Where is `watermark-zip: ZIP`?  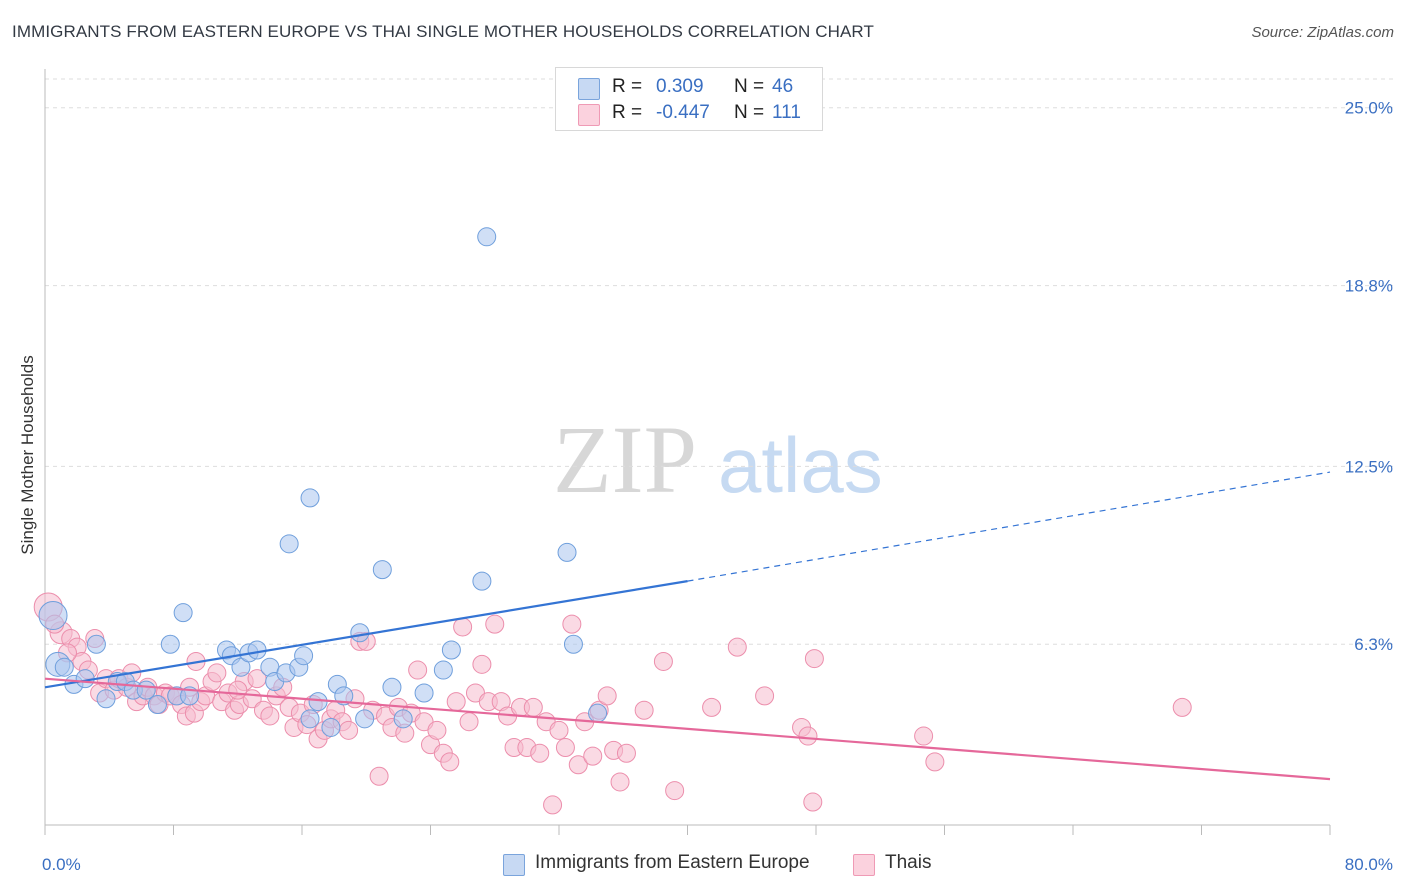 watermark-zip: ZIP is located at coordinates (625, 459).